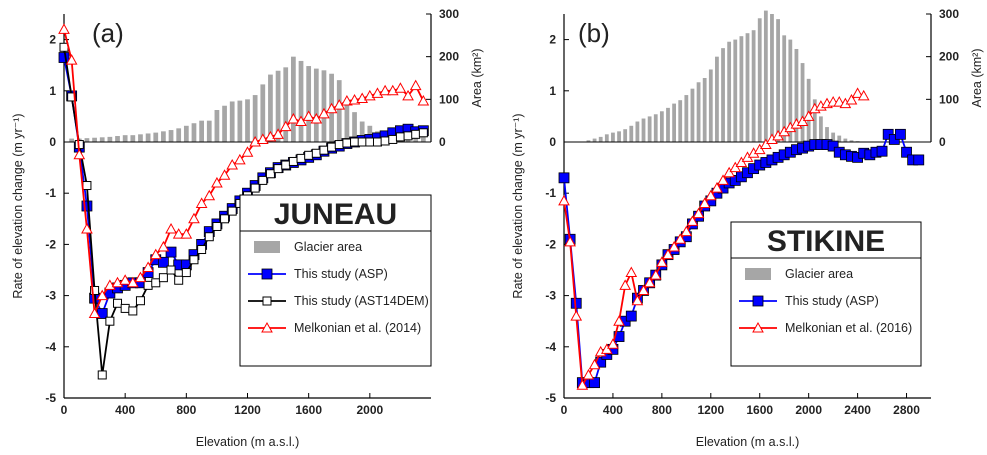 The height and width of the screenshot is (455, 987). I want to click on legend-title-box, so click(335, 213).